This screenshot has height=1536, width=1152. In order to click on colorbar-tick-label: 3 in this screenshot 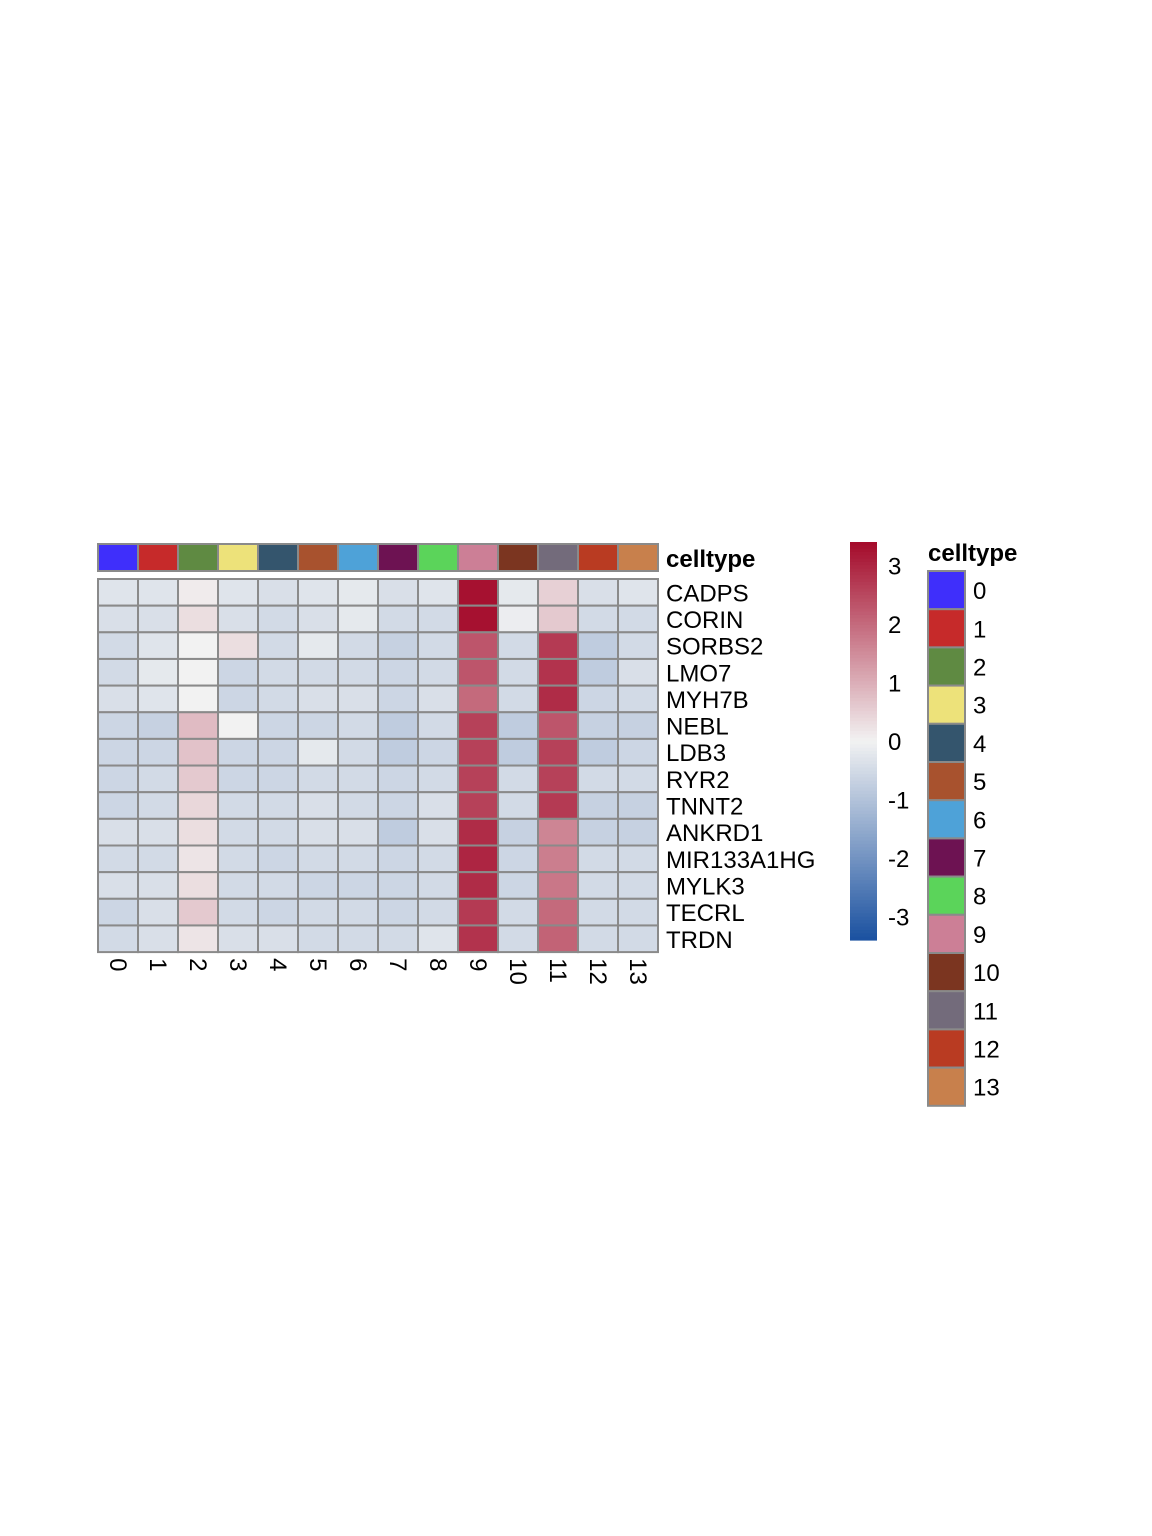, I will do `click(894, 566)`.